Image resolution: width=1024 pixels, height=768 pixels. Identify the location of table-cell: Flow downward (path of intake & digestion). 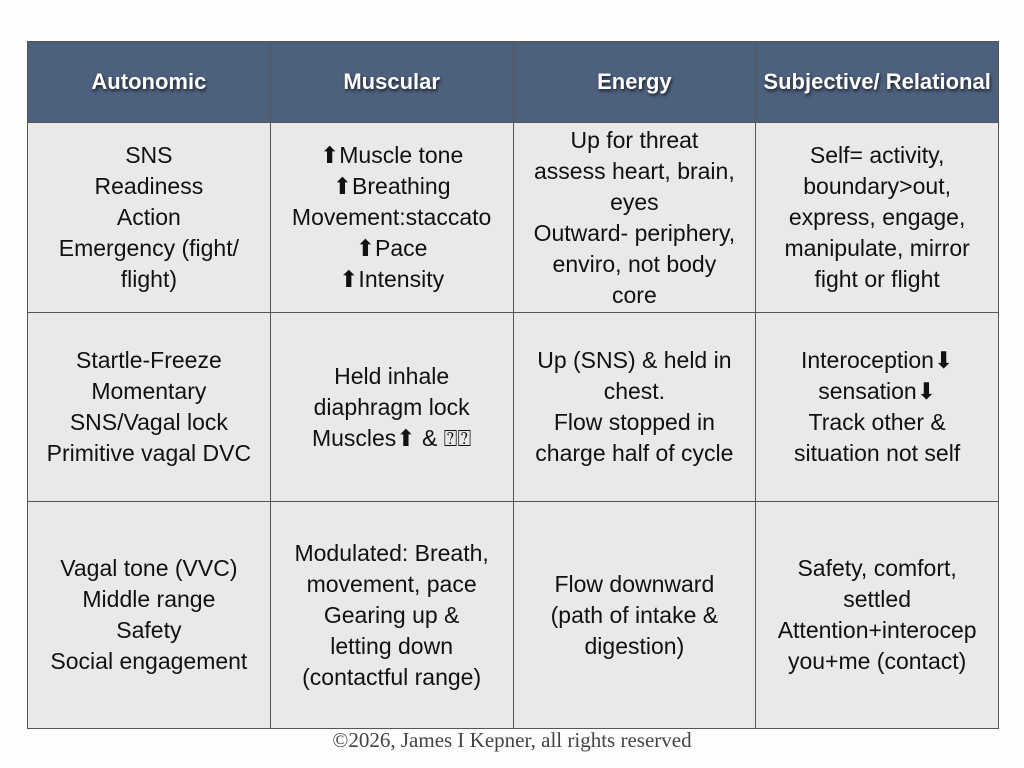
(634, 615).